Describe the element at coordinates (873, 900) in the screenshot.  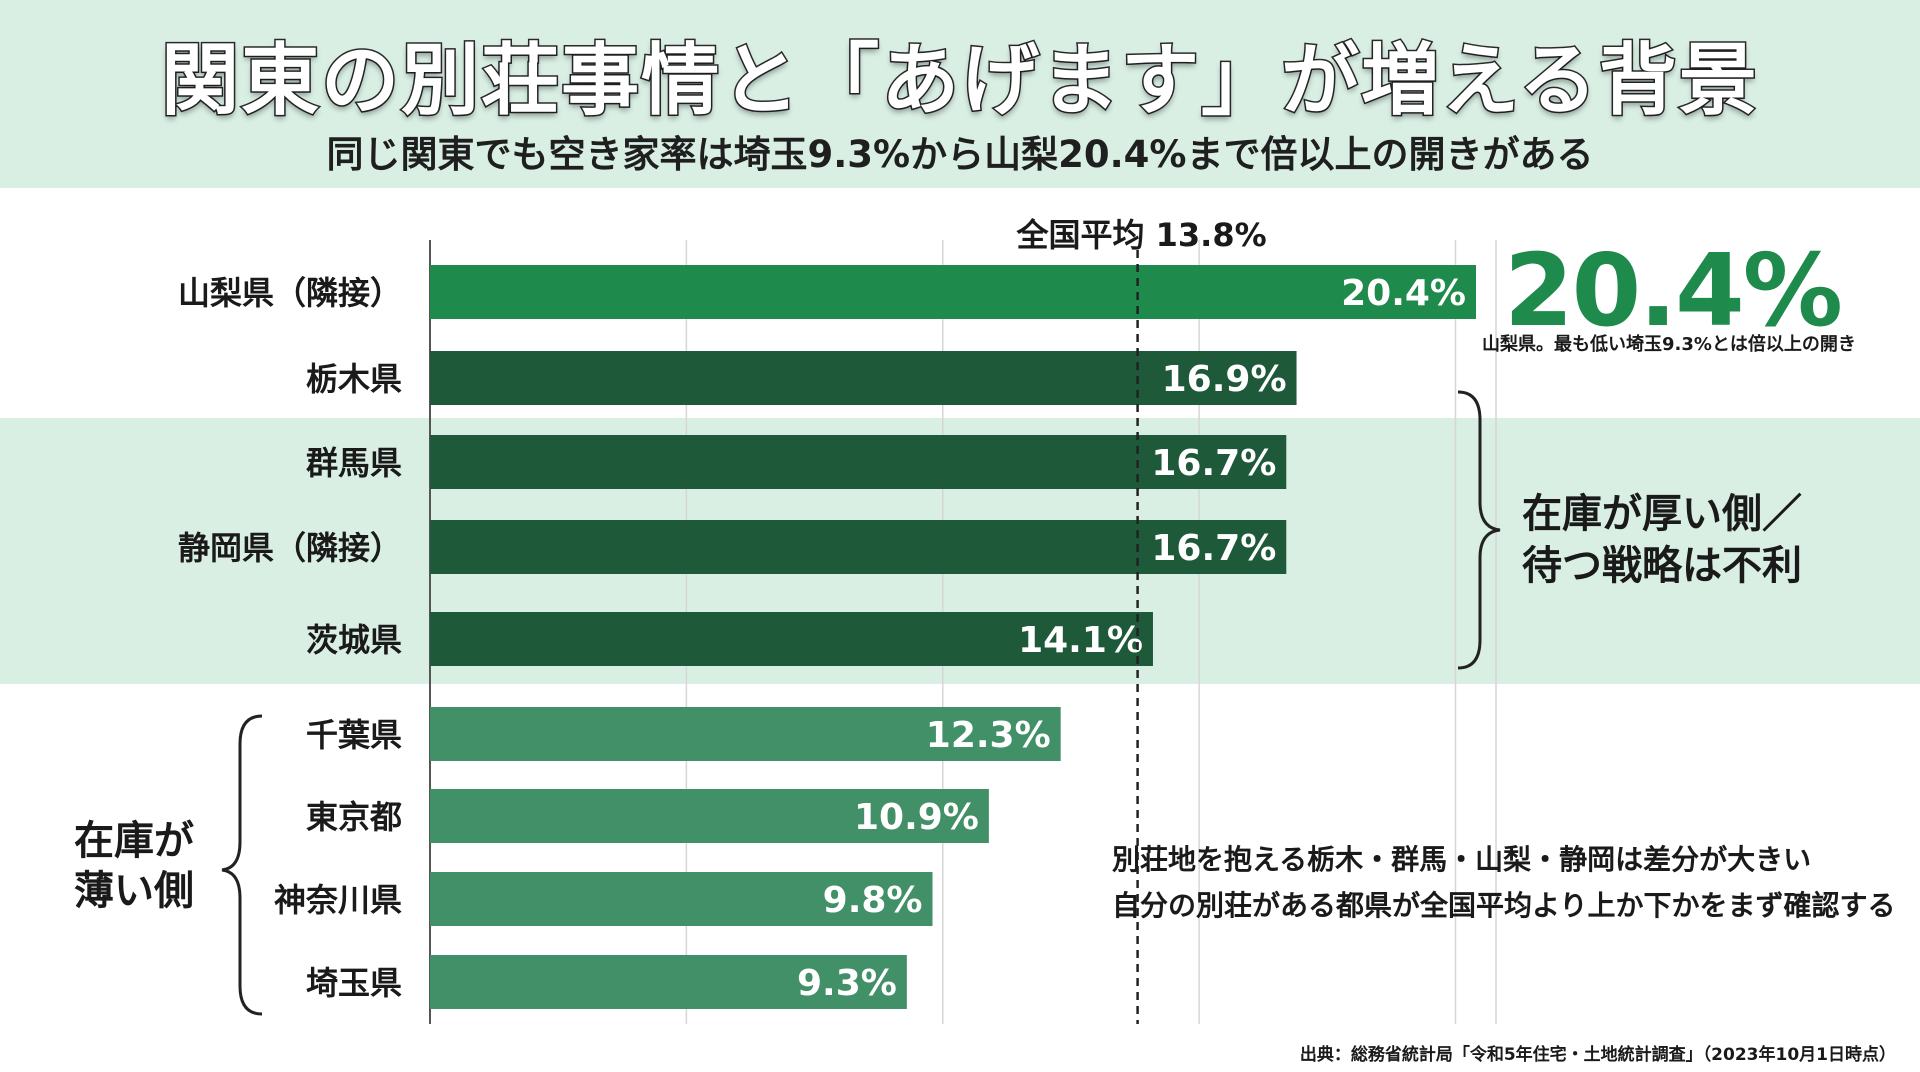
I see `bar-value-label: 9.8%` at that location.